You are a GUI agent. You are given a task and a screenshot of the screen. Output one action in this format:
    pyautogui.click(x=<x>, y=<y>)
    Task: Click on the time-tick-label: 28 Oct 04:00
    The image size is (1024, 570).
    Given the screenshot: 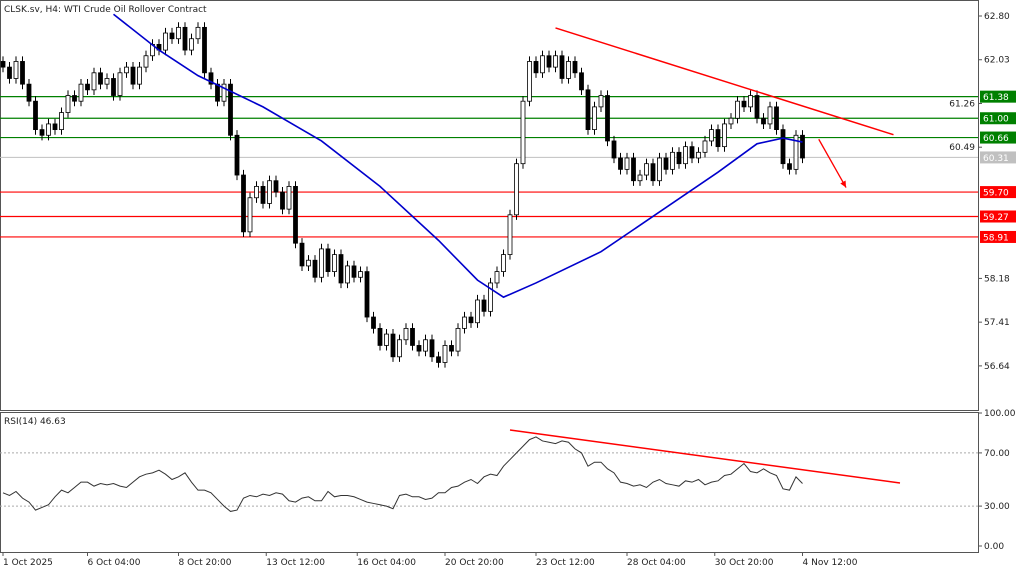 What is the action you would take?
    pyautogui.click(x=656, y=563)
    